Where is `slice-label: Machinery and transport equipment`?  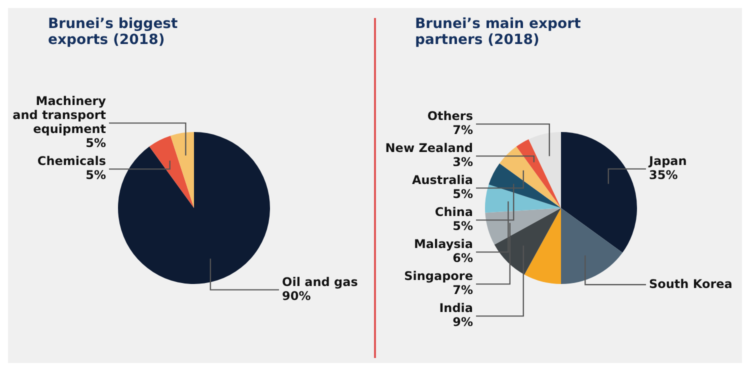
slice-label: Machinery and transport equipment is located at coordinates (59, 115).